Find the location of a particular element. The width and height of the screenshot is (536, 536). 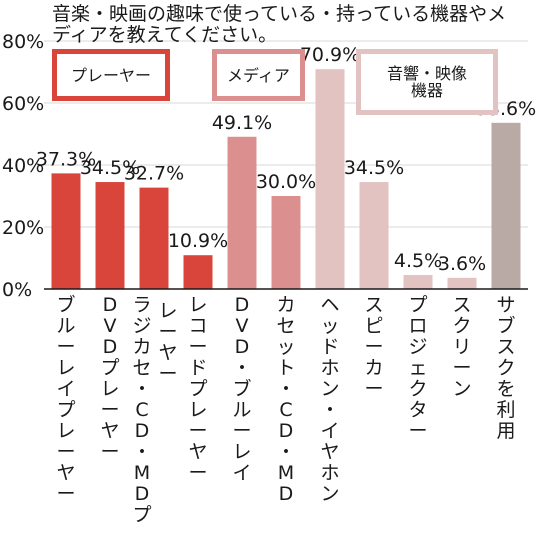

legend-media-box: メディア is located at coordinates (258, 75).